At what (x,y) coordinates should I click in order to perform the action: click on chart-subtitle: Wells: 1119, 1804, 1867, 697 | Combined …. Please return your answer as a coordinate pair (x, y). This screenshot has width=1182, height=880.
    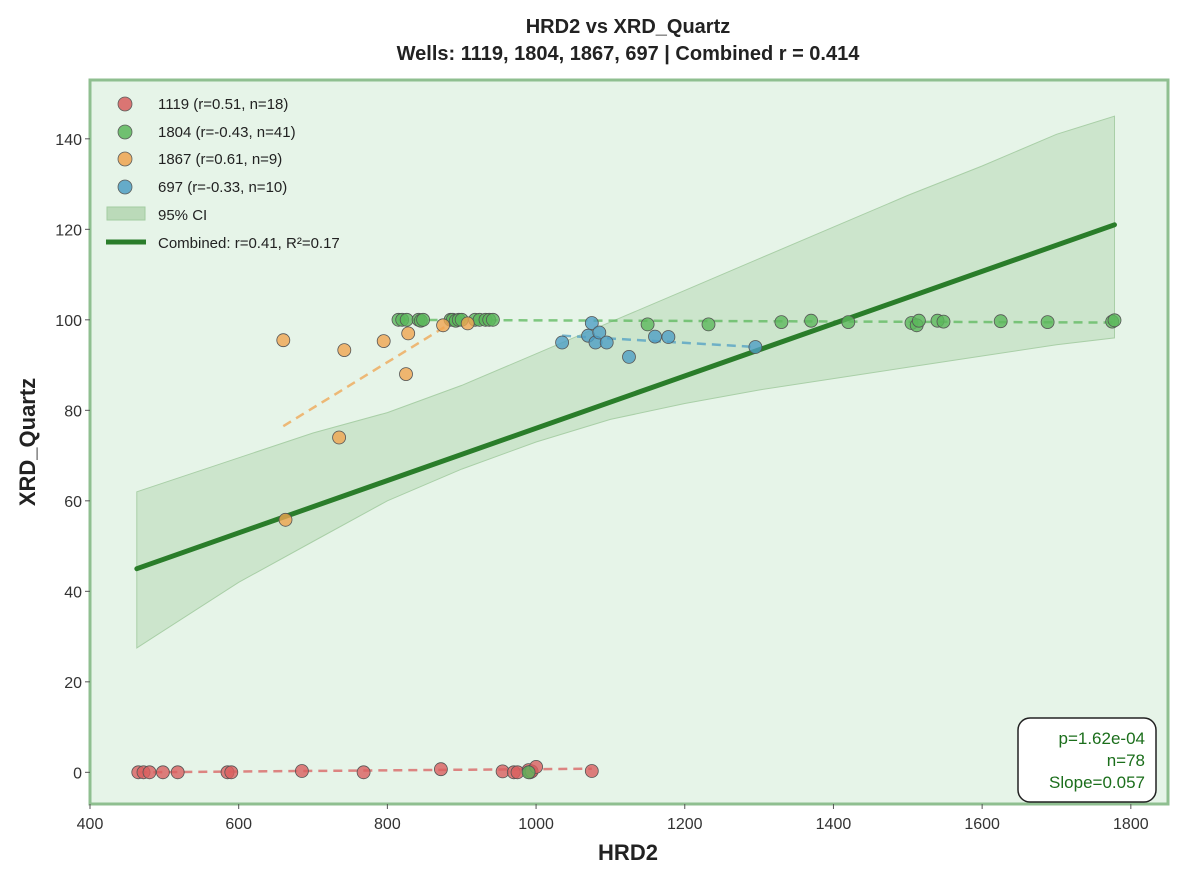
    Looking at the image, I should click on (629, 54).